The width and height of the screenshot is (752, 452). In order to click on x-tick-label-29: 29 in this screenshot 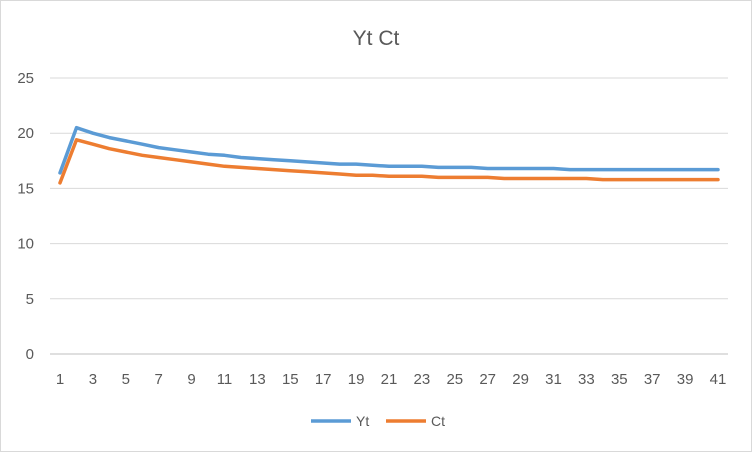, I will do `click(520, 379)`.